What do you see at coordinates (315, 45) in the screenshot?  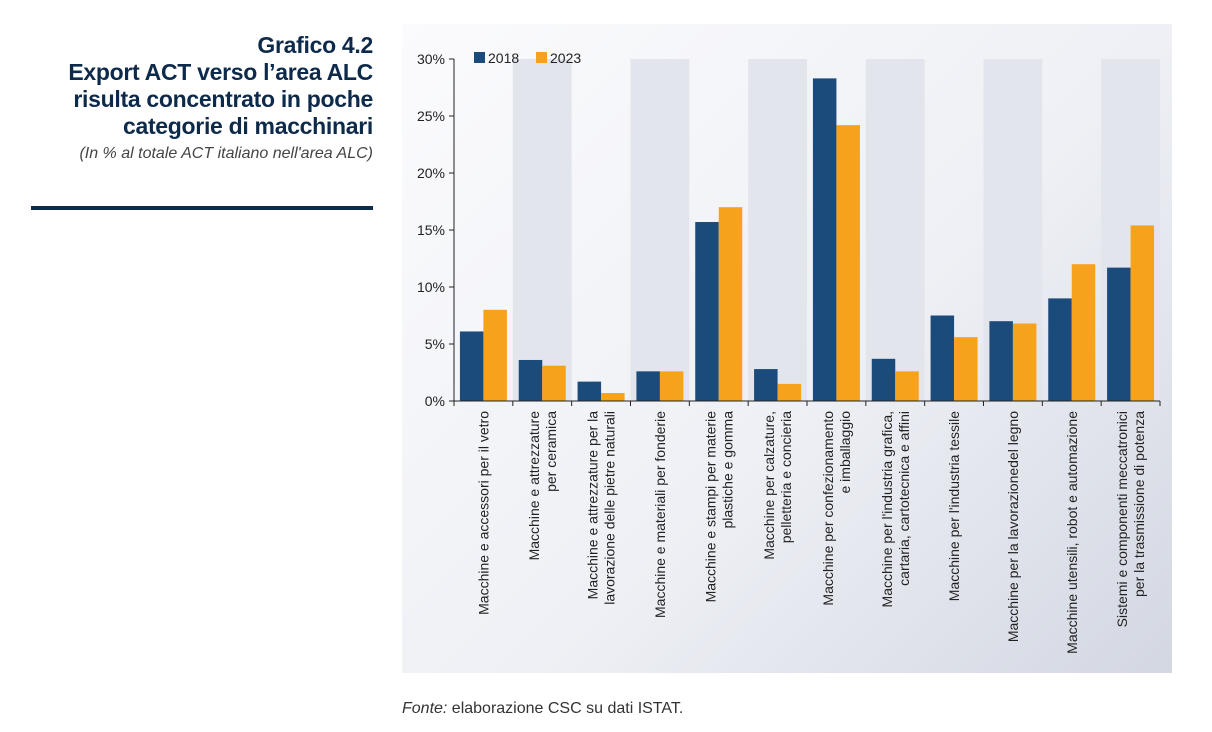 I see `figure-number: Grafico 4.2` at bounding box center [315, 45].